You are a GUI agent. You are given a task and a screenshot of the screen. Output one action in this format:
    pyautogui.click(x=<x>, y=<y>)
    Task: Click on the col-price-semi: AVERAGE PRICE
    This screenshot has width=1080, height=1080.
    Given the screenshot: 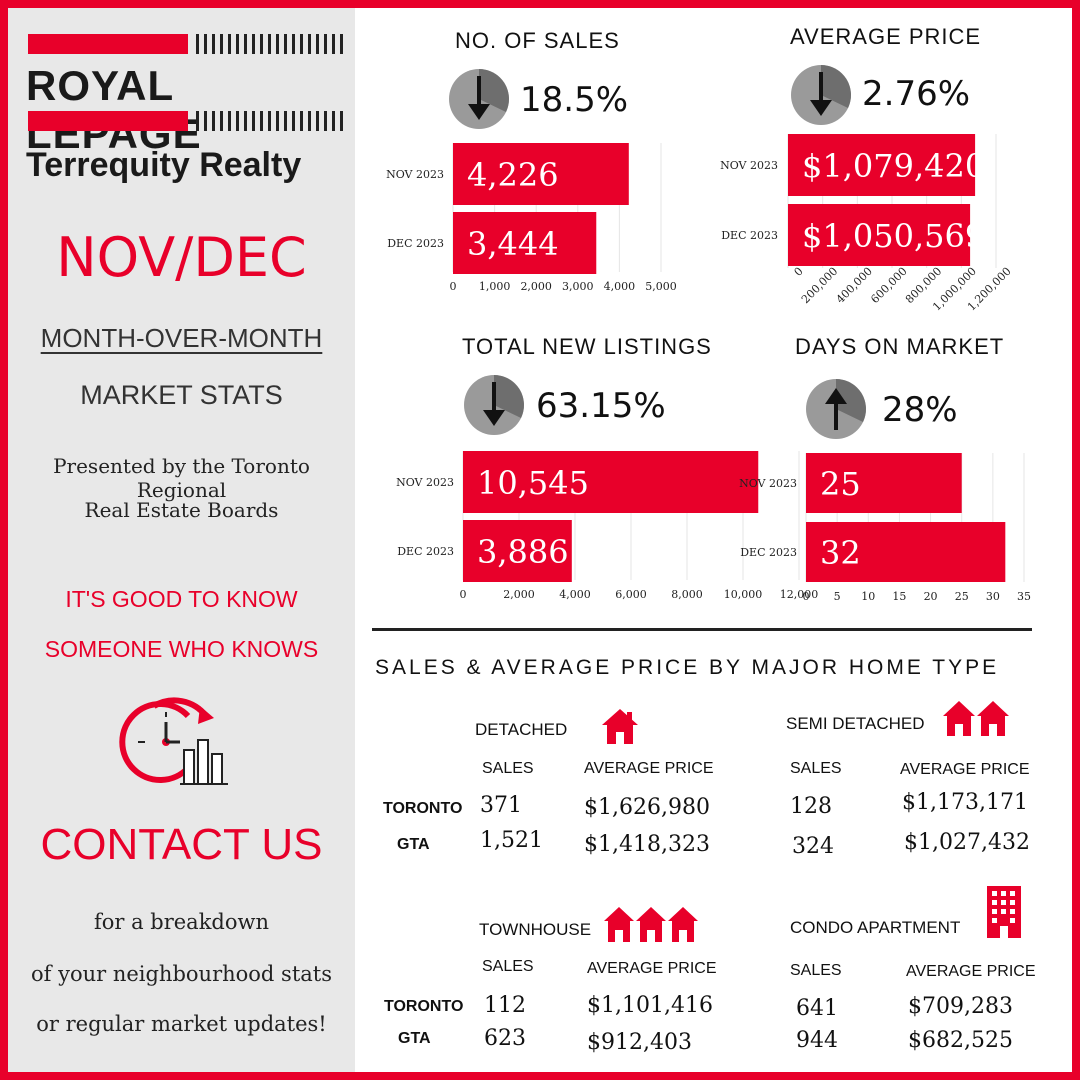 What is the action you would take?
    pyautogui.click(x=965, y=769)
    